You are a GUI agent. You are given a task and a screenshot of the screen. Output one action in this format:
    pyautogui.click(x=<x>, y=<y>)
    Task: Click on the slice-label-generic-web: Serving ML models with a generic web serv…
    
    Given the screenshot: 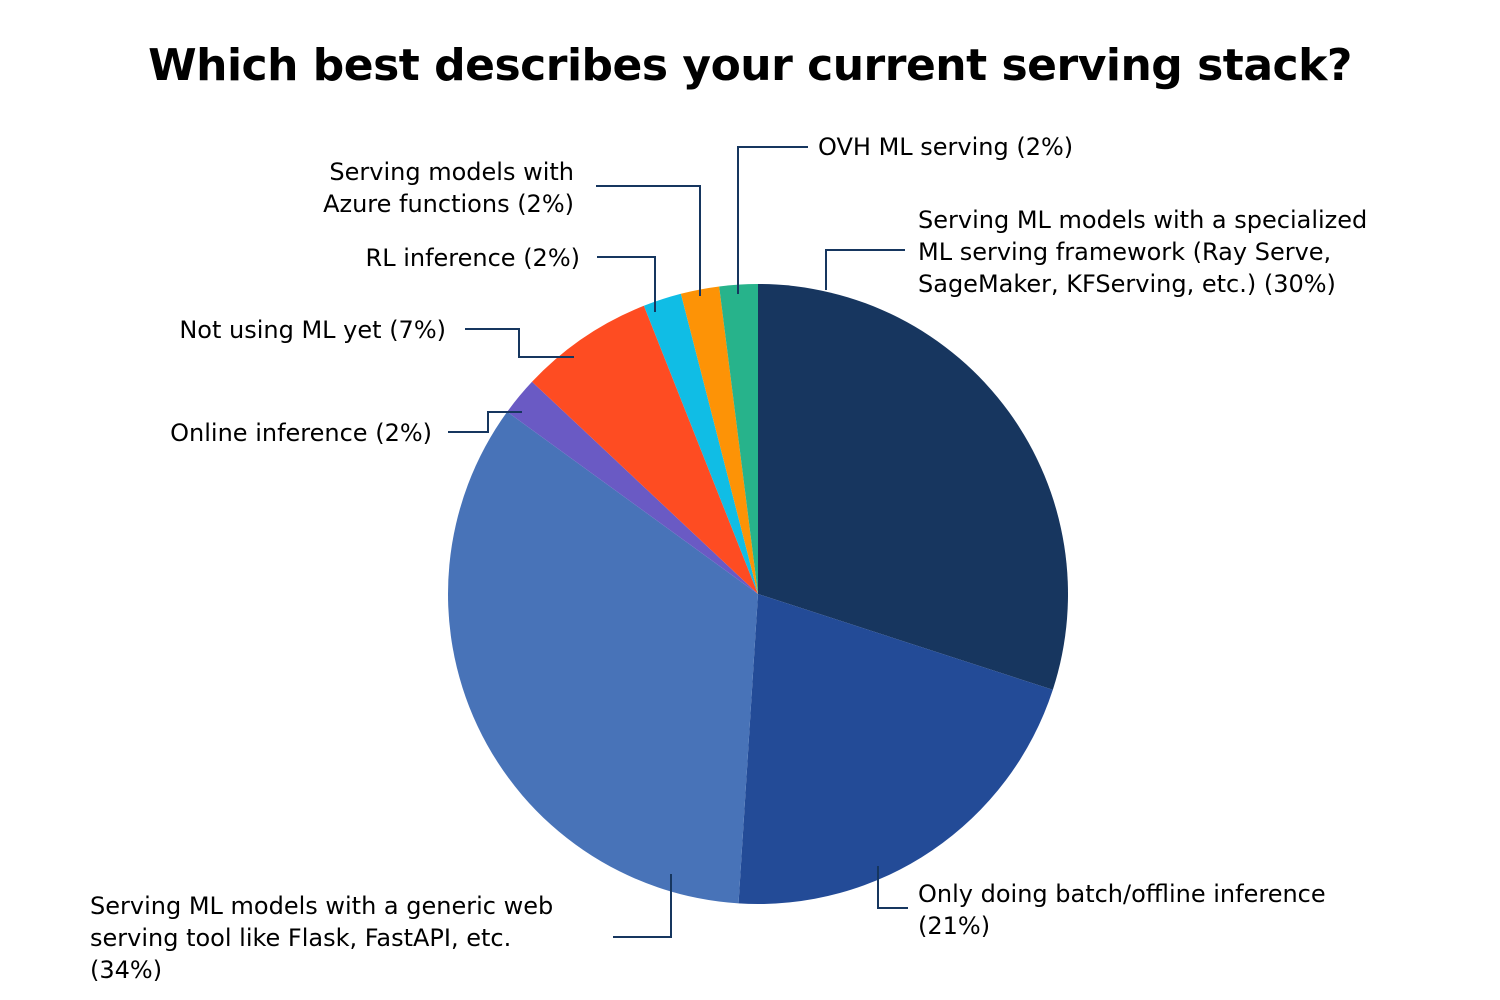 What is the action you would take?
    pyautogui.click(x=321, y=938)
    